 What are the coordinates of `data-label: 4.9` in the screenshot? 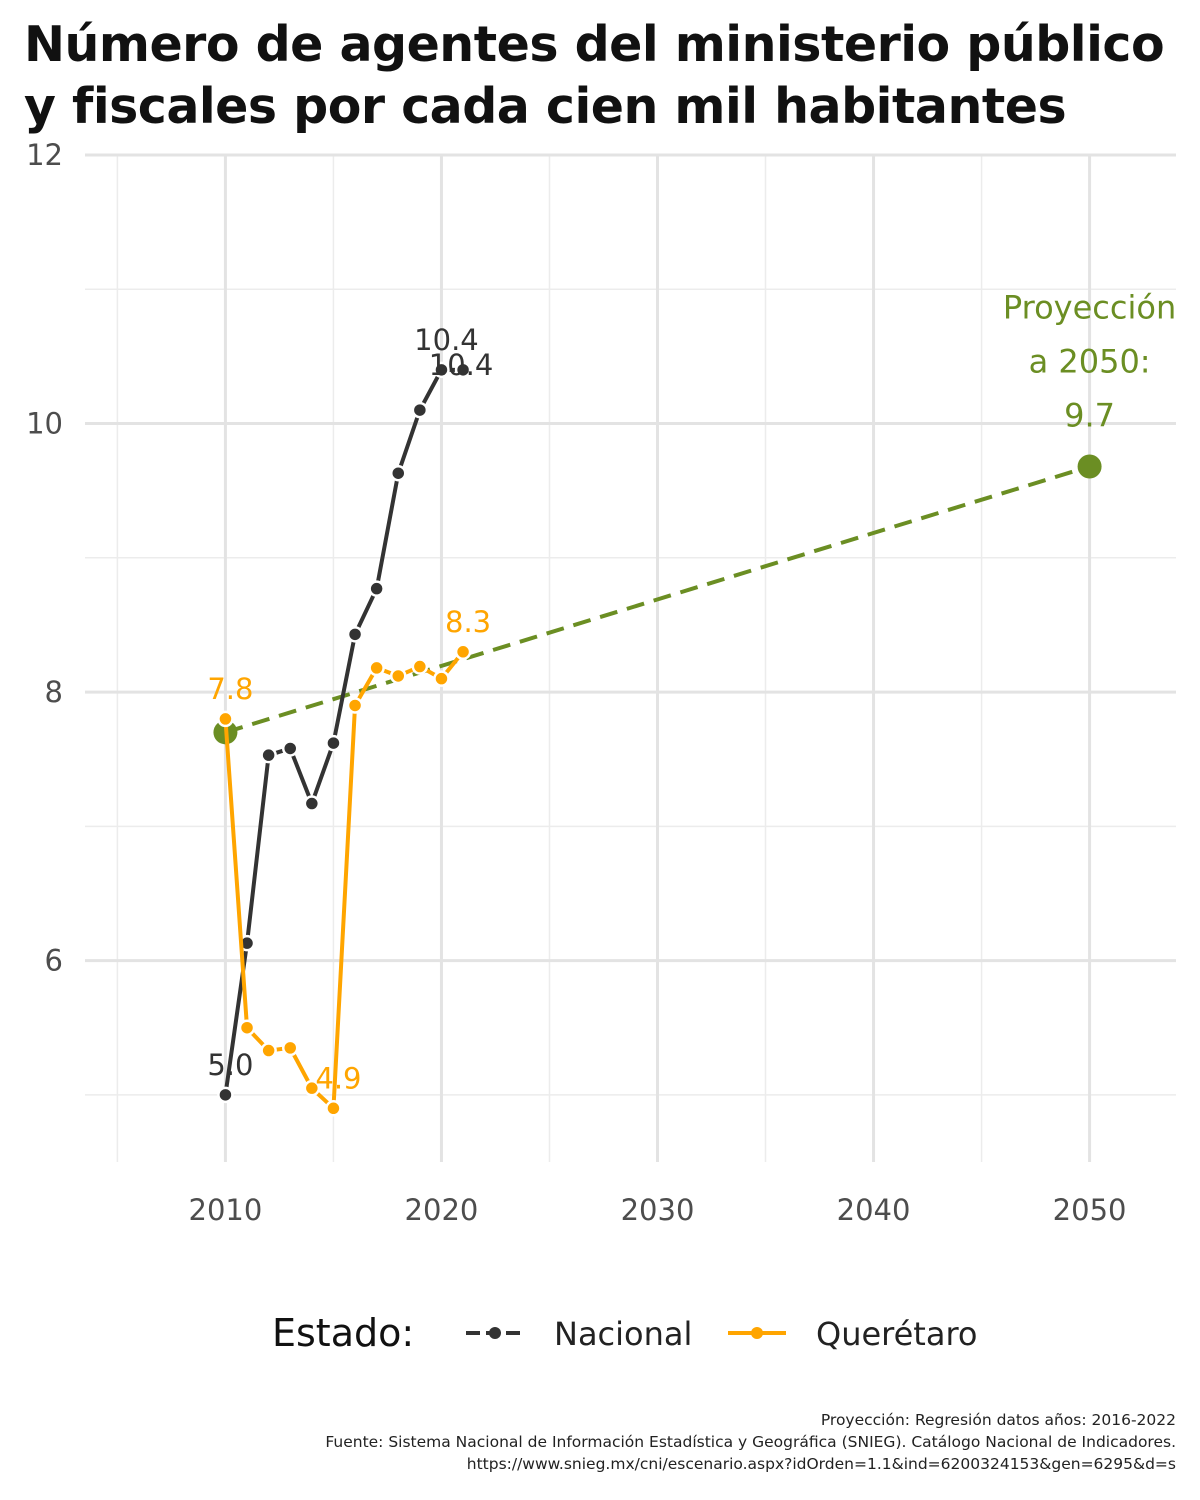 It's located at (338, 1078).